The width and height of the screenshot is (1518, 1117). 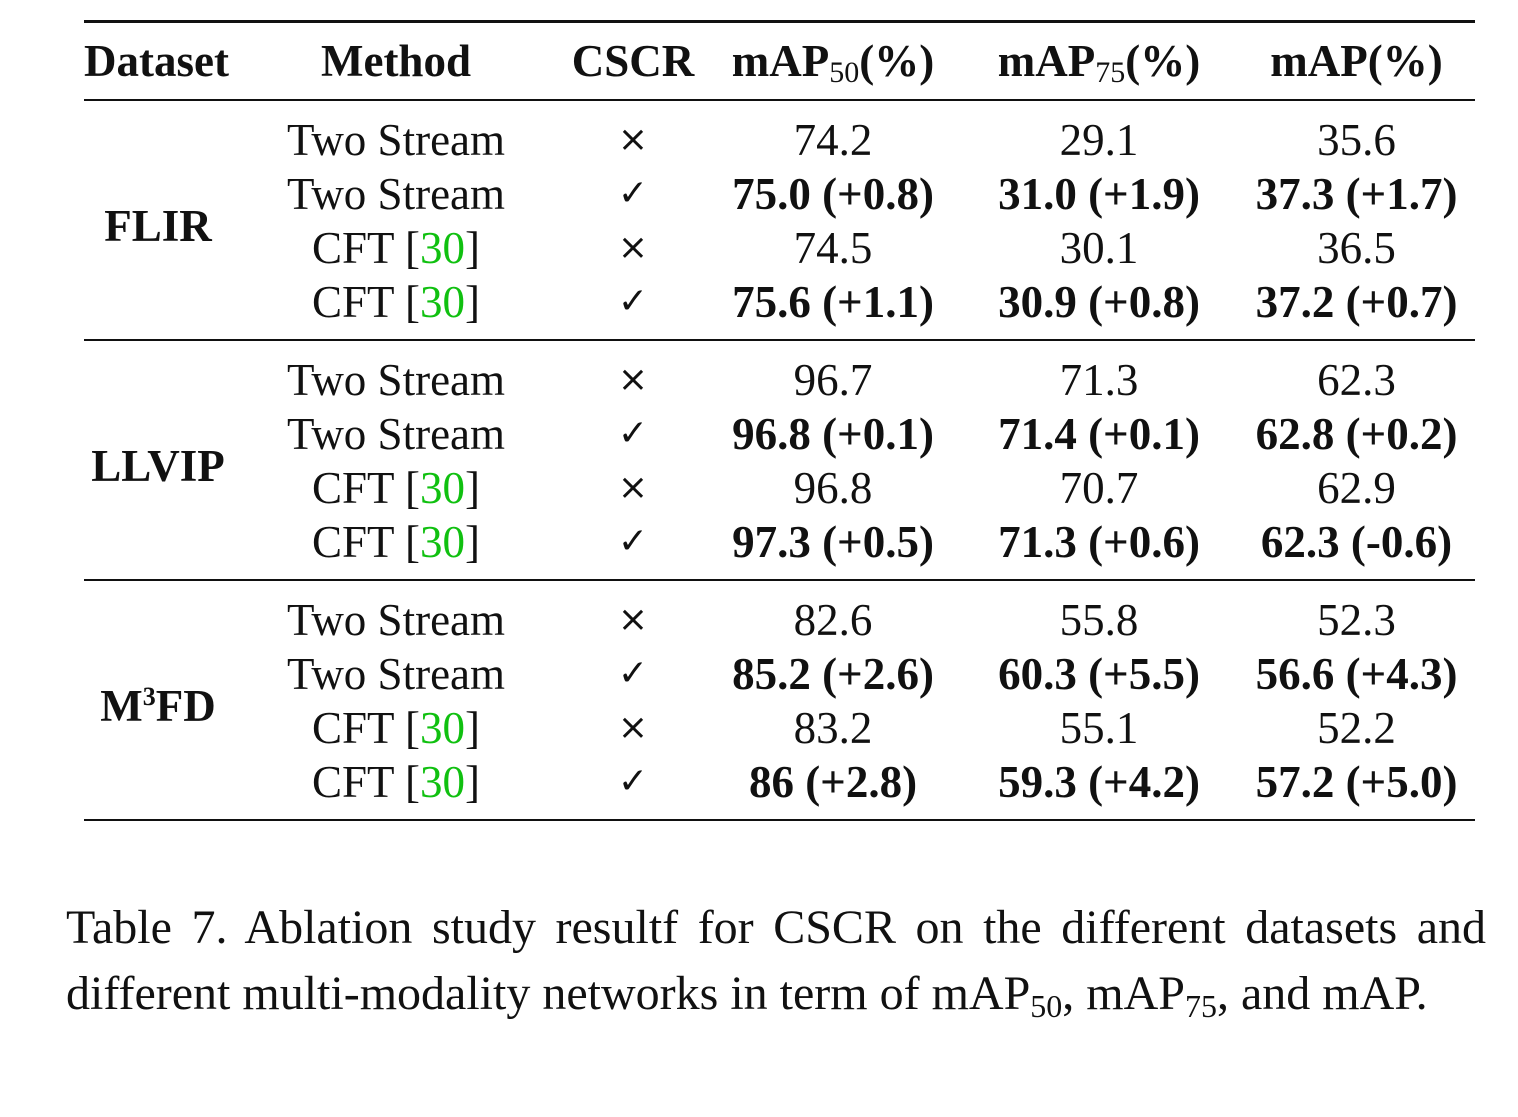 What do you see at coordinates (1356, 61) in the screenshot?
I see `header-map: mAP(%)` at bounding box center [1356, 61].